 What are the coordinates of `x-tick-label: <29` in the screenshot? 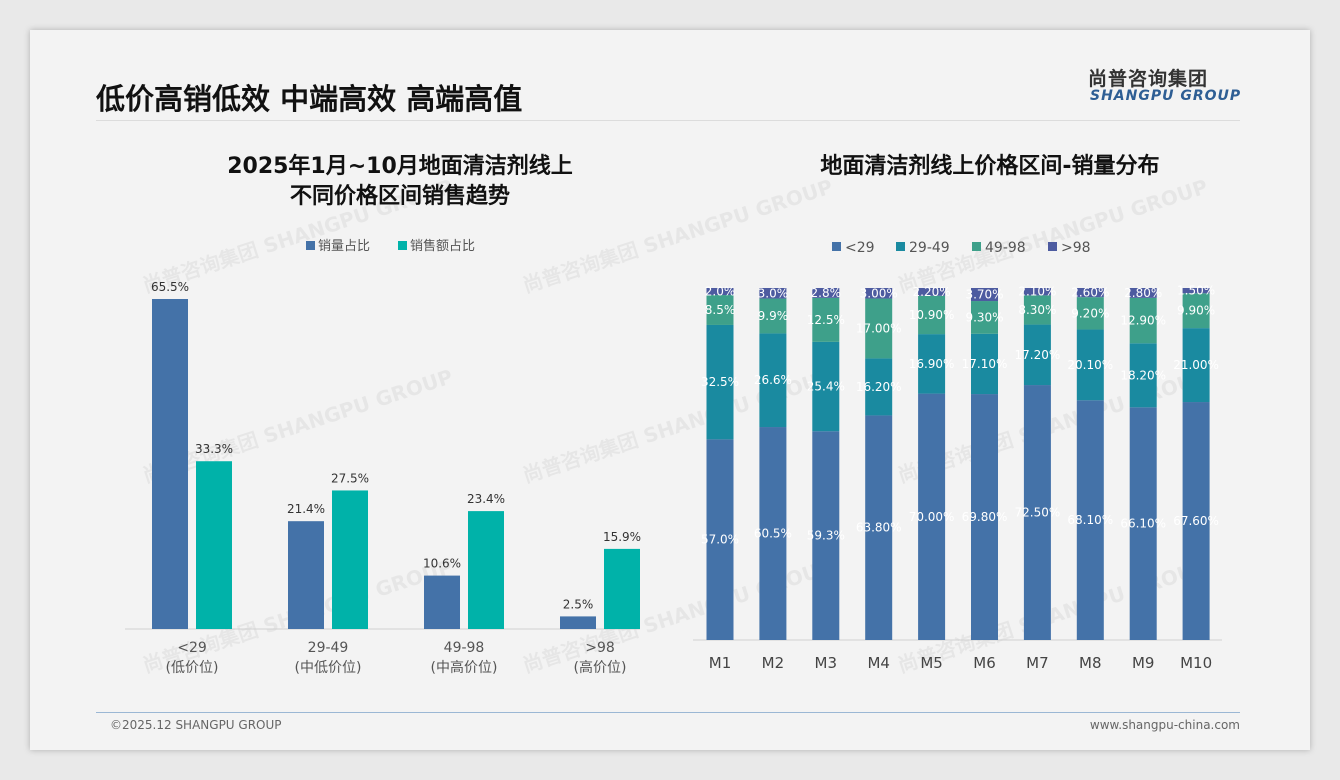 It's located at (192, 648).